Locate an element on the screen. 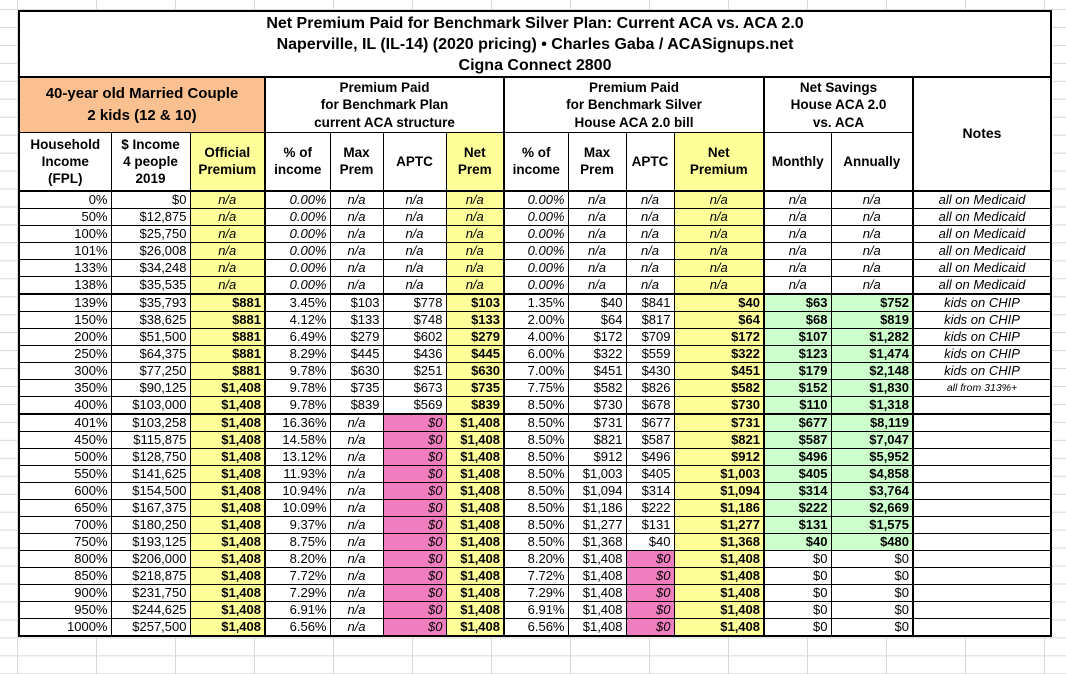  cell-aca-pct-income: 8.75% is located at coordinates (297, 542).